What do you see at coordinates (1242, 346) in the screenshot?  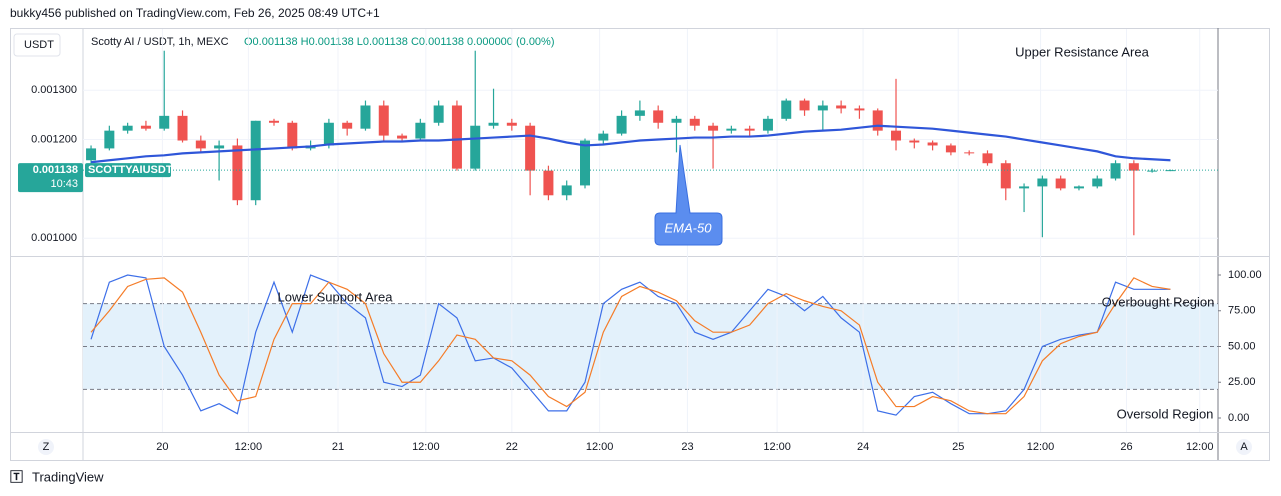 I see `y-tick-label: 50.00` at bounding box center [1242, 346].